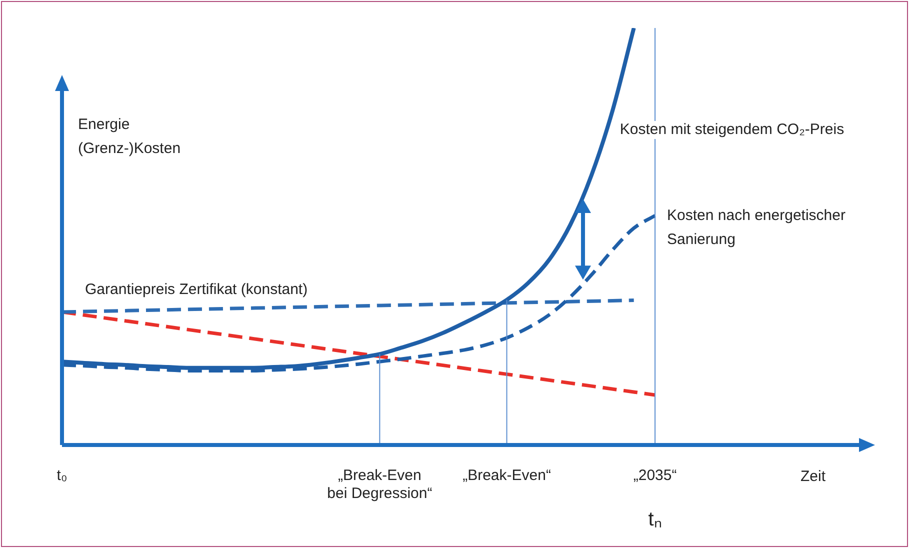  What do you see at coordinates (62, 475) in the screenshot?
I see `x-tick-label: t₀` at bounding box center [62, 475].